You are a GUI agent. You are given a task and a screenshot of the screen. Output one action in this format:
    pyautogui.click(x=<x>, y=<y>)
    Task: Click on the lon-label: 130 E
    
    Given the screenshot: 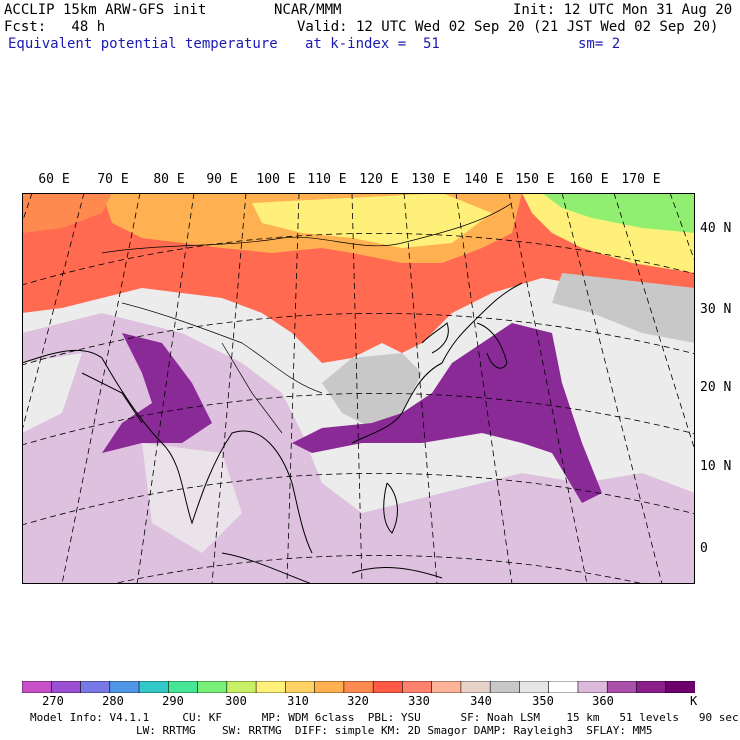 What is the action you would take?
    pyautogui.click(x=431, y=179)
    